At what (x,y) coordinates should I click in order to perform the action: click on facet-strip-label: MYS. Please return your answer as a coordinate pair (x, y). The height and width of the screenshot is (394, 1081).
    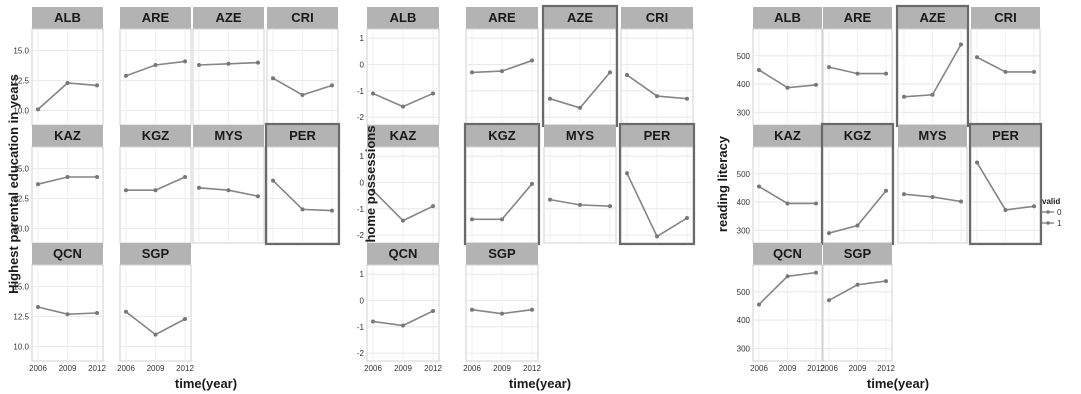
    Looking at the image, I should click on (932, 135).